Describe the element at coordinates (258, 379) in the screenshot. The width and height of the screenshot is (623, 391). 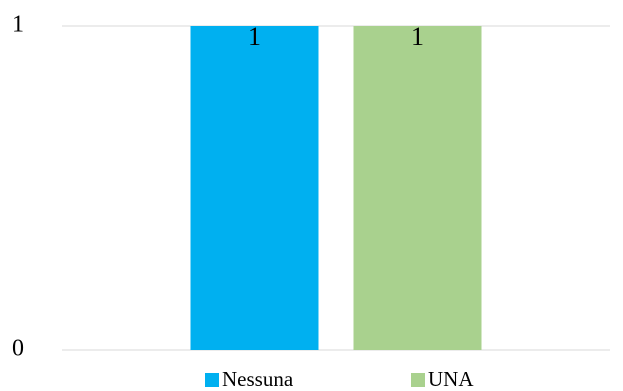
I see `legend-label: Nessuna` at that location.